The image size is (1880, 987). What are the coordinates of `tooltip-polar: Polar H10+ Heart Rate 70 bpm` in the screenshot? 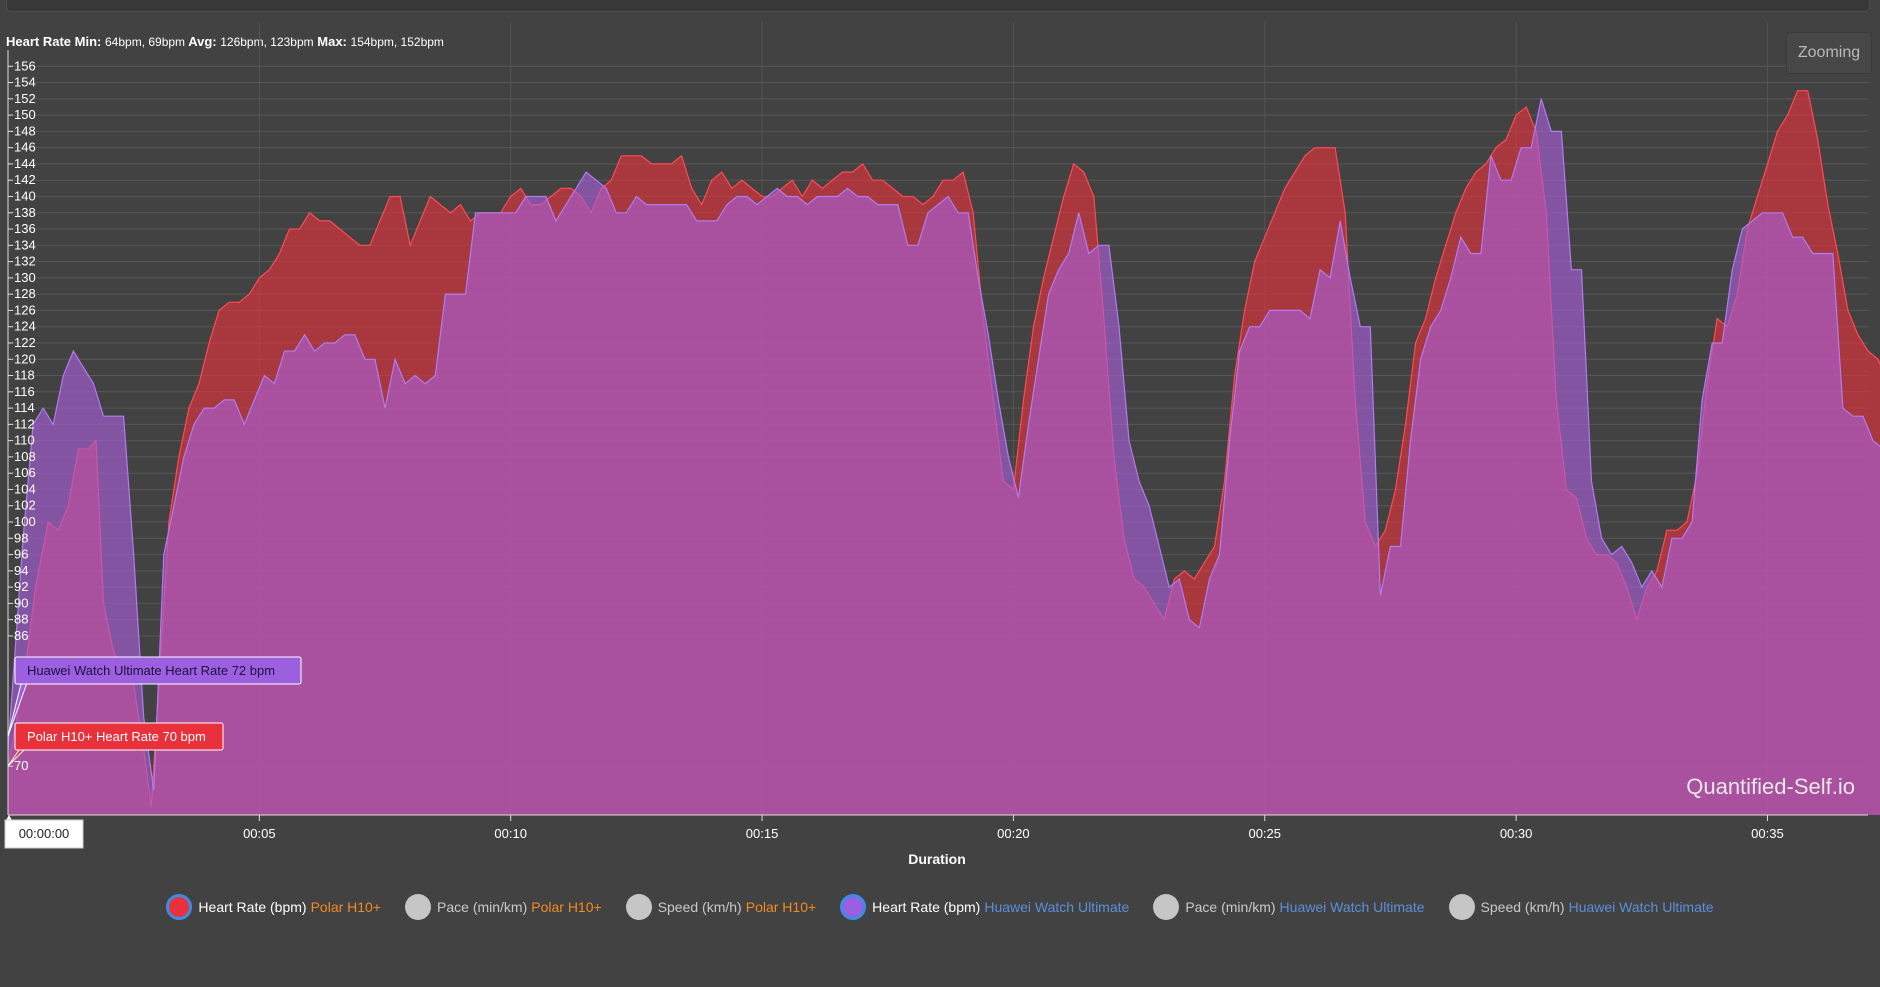 It's located at (115, 744).